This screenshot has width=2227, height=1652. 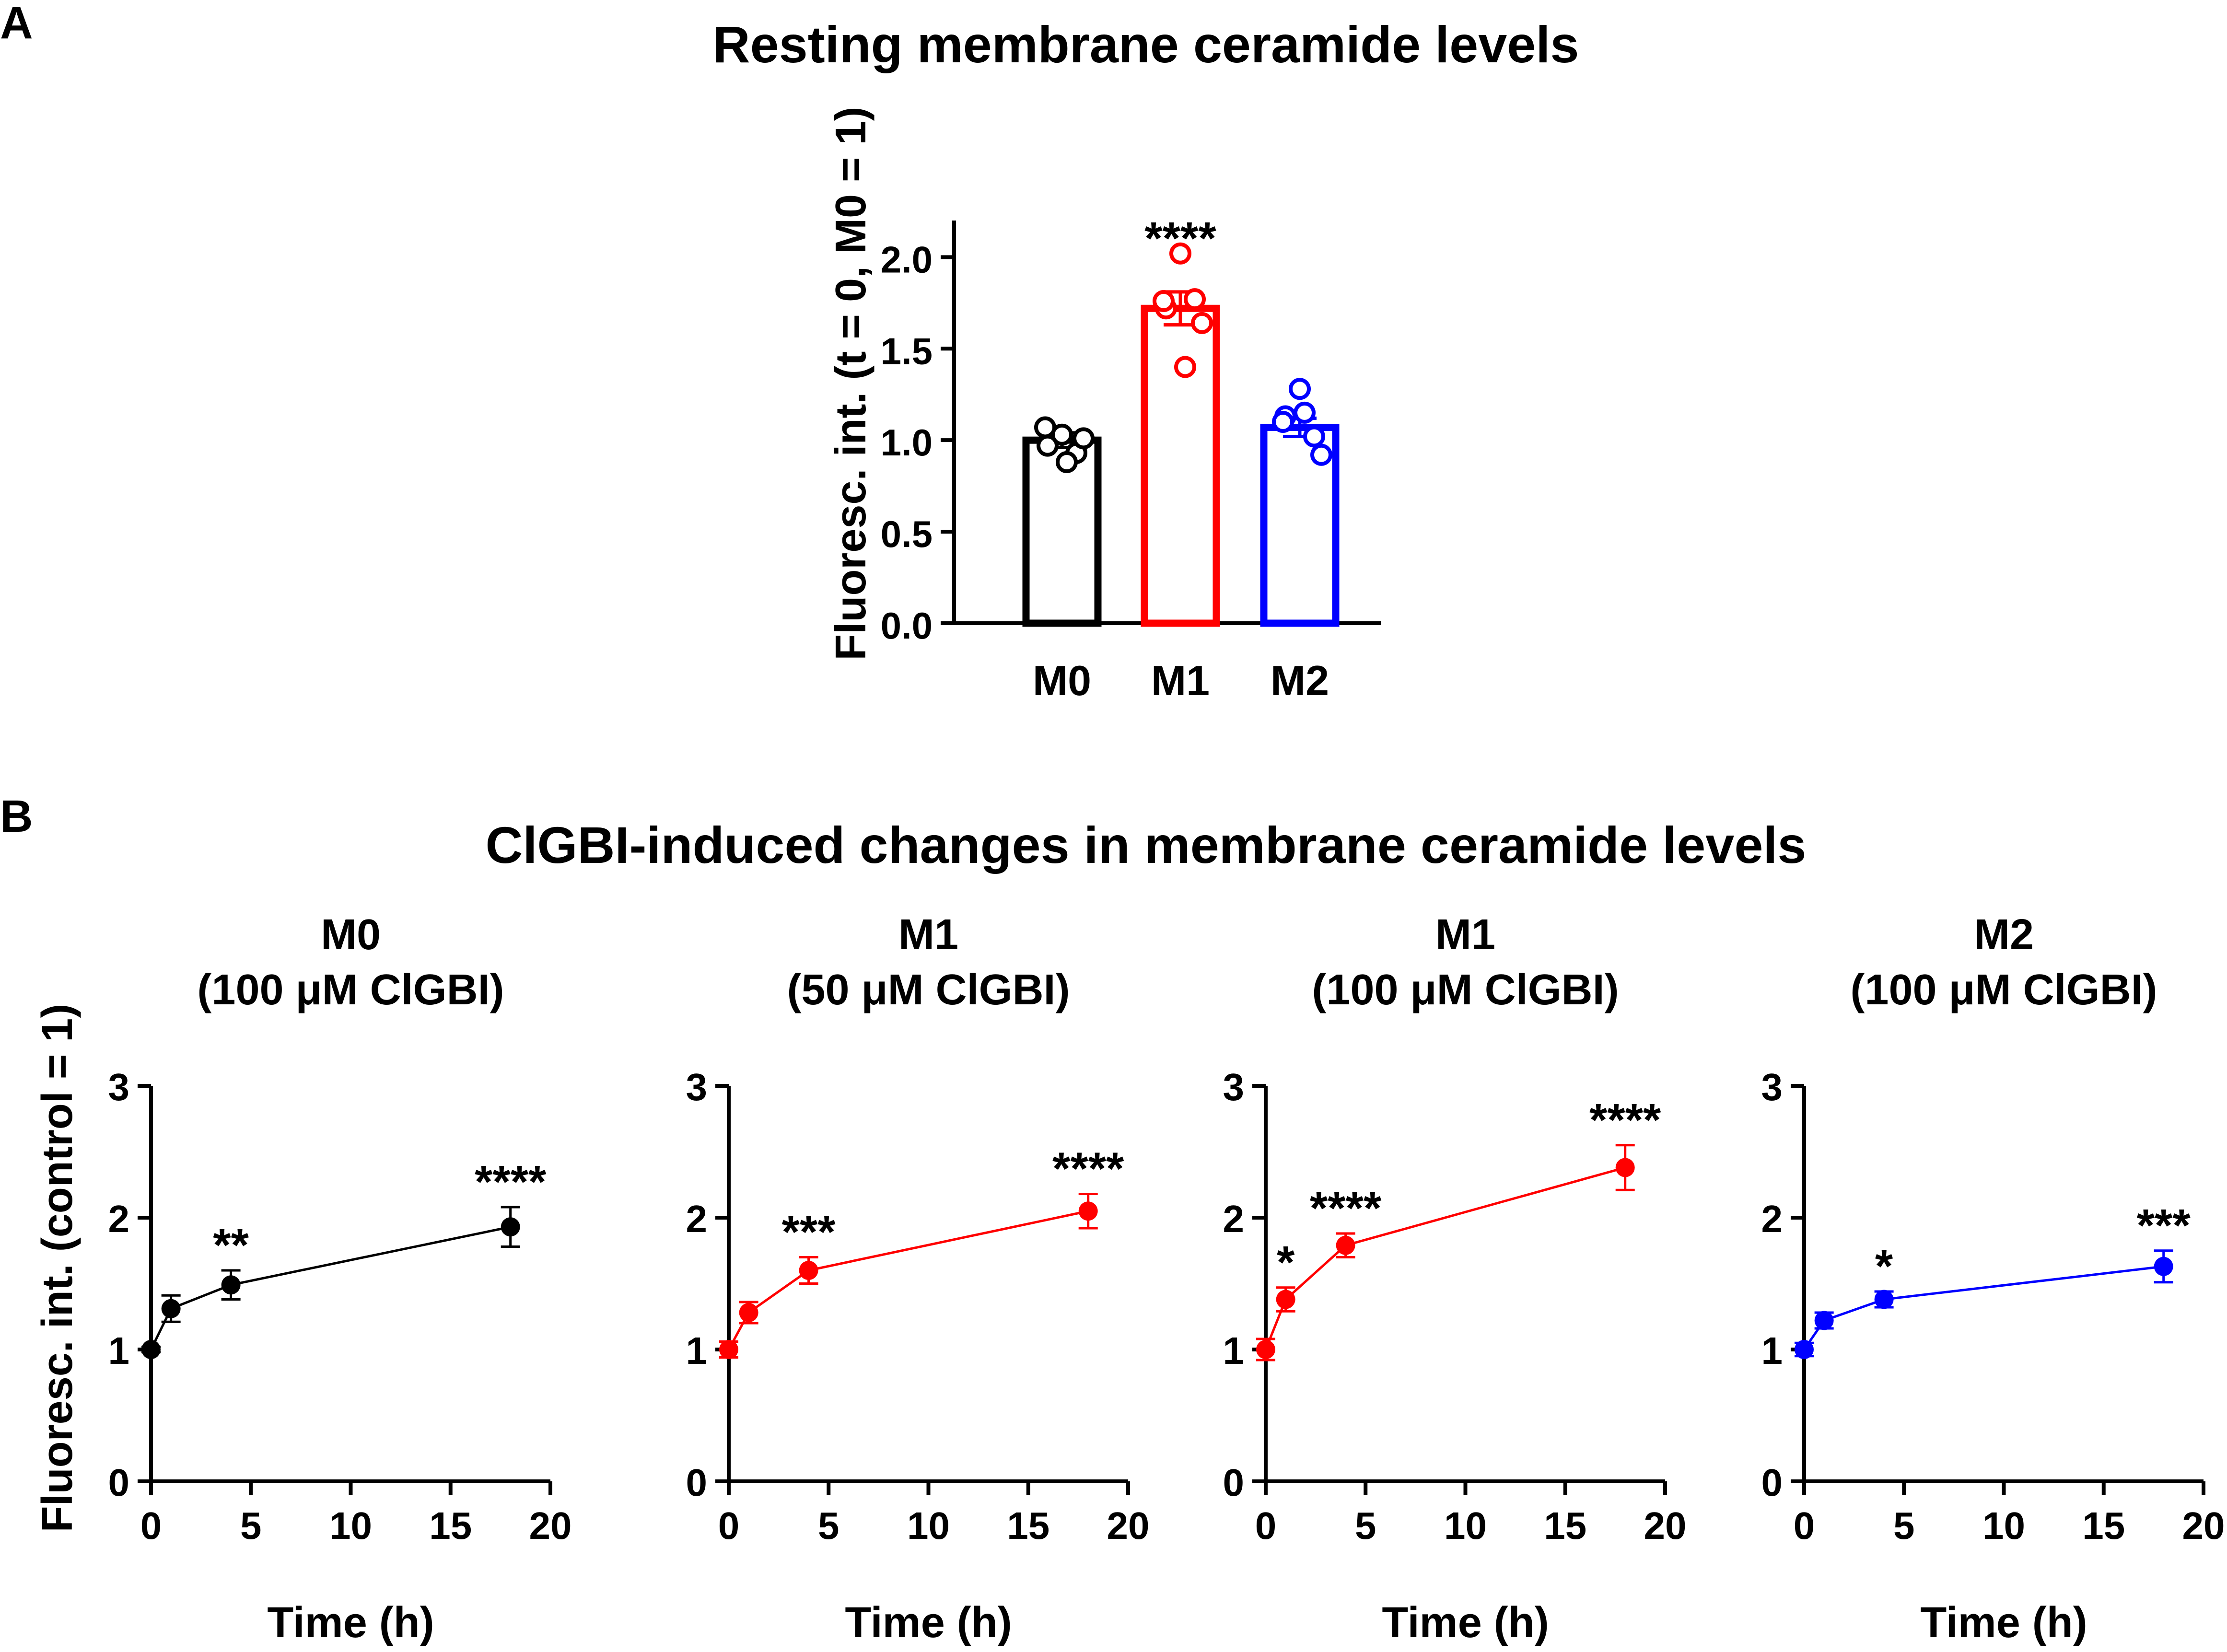 I want to click on panel-b-ylabel: Fluoresc. int. (control = 1), so click(x=58, y=1268).